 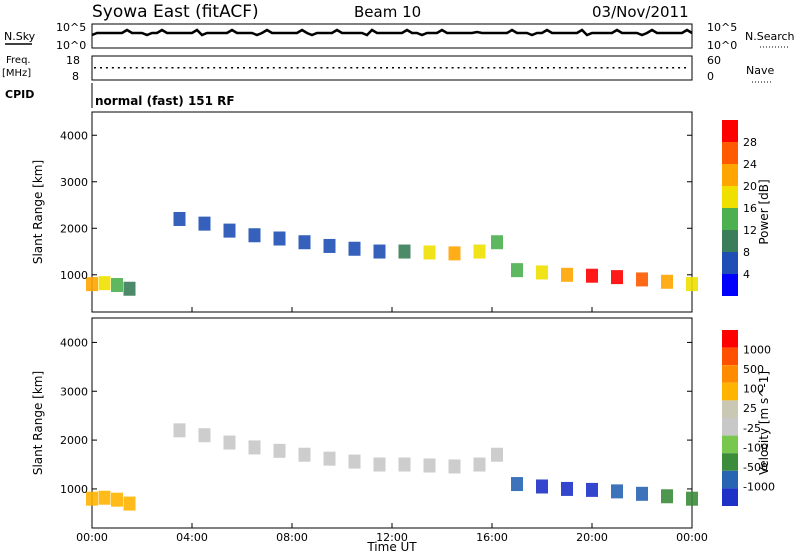 What do you see at coordinates (764, 423) in the screenshot?
I see `velocity-colorbar-label: Velocity [m s^-1]` at bounding box center [764, 423].